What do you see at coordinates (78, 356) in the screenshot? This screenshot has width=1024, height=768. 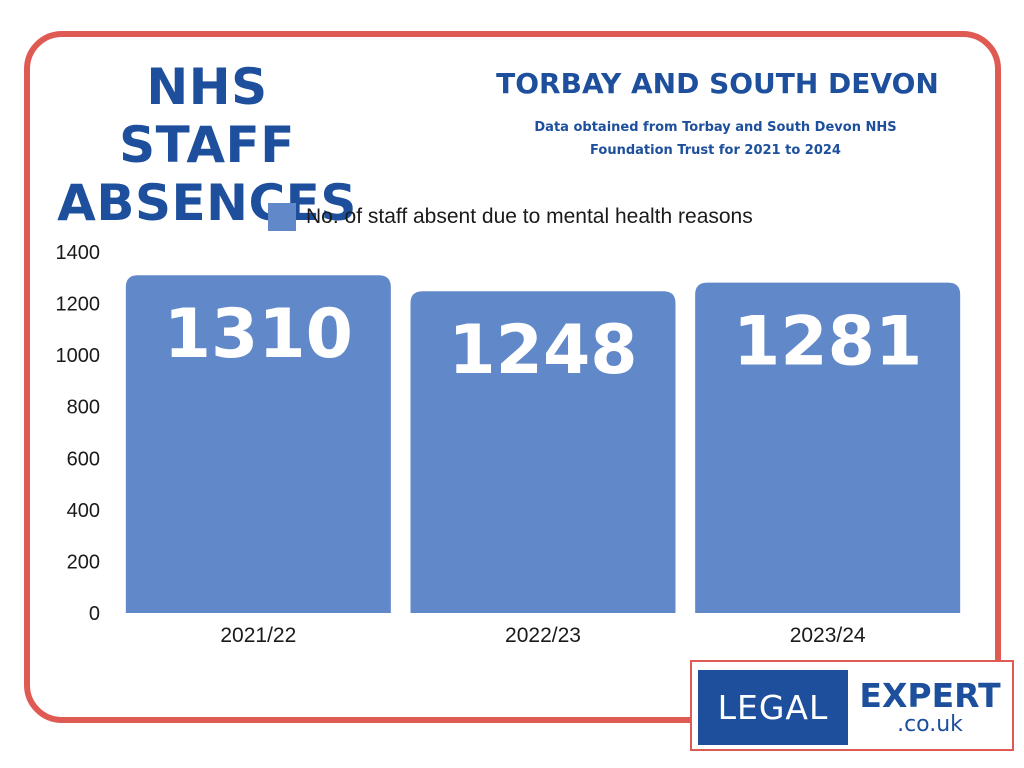 I see `y-tick-label: 1000` at bounding box center [78, 356].